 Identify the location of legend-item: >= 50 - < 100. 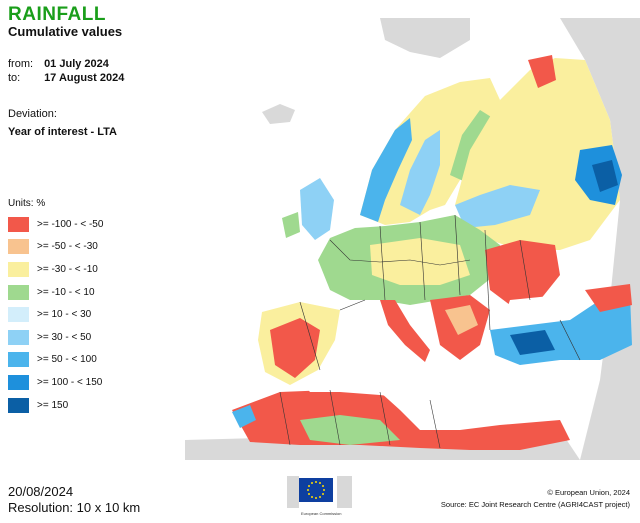
(83, 360).